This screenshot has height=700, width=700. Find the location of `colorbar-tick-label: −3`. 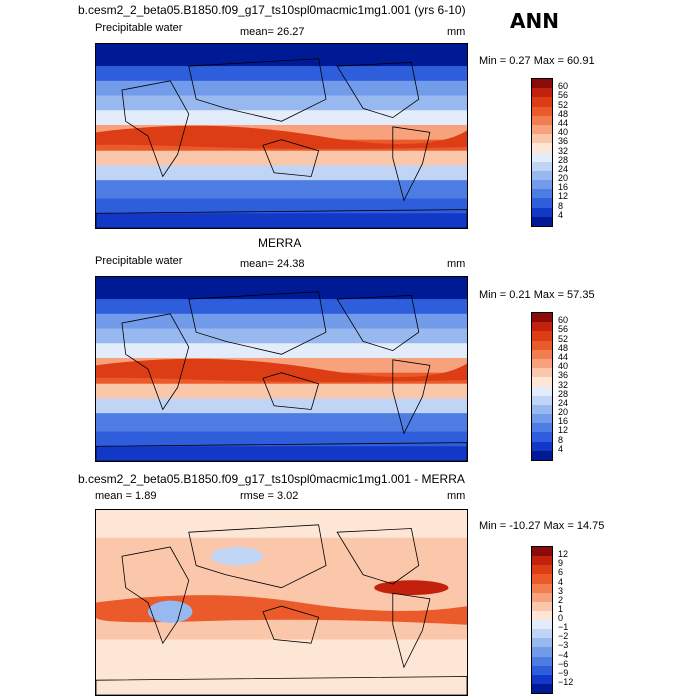

colorbar-tick-label: −3 is located at coordinates (563, 645).